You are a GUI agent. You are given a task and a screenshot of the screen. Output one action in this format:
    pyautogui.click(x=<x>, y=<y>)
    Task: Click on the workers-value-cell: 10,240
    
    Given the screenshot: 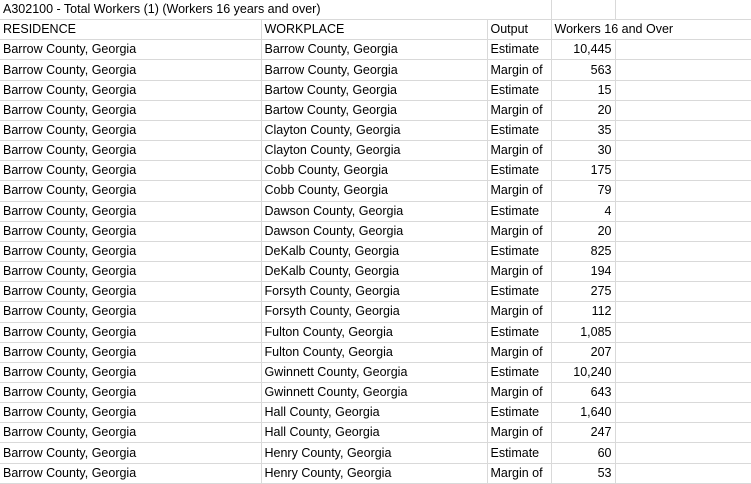 What is the action you would take?
    pyautogui.click(x=583, y=372)
    